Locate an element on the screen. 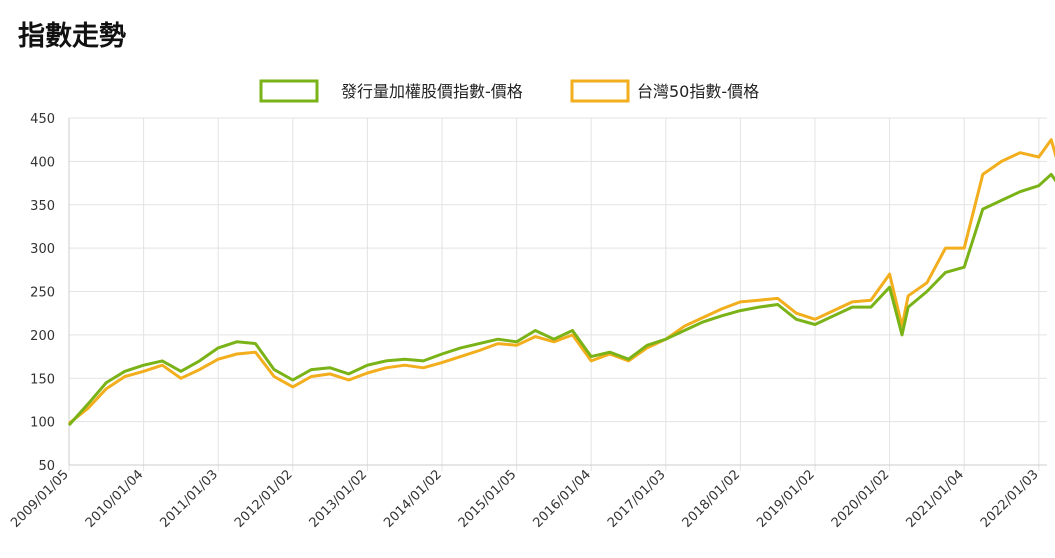 The width and height of the screenshot is (1055, 558). y-tick-label: 200 is located at coordinates (42, 336).